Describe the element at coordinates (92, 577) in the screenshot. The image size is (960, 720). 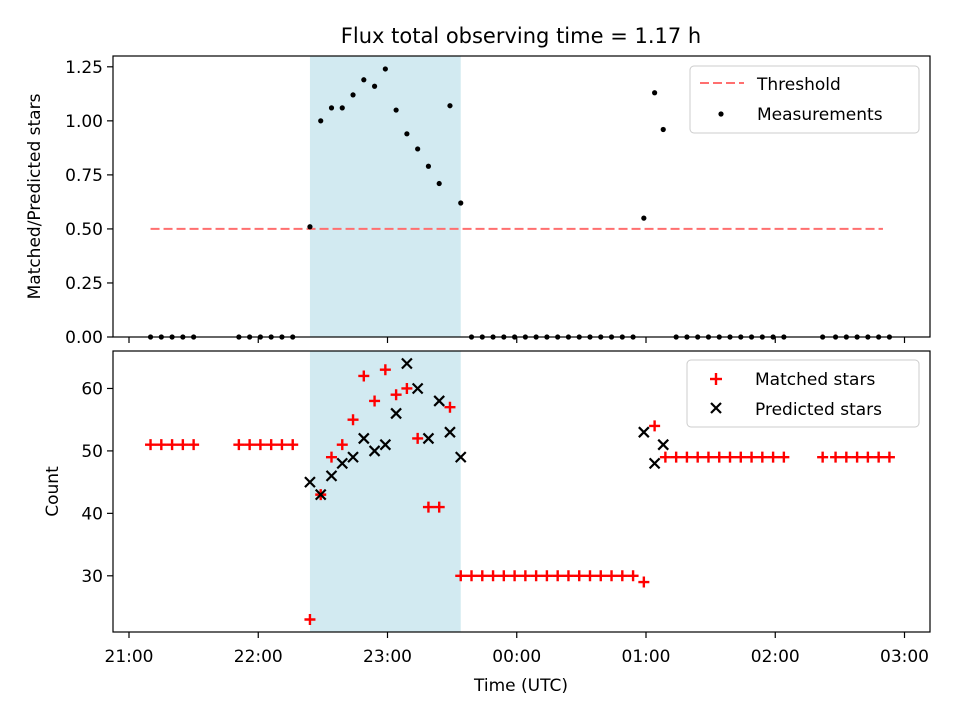
I see `y-tick-label: 30` at that location.